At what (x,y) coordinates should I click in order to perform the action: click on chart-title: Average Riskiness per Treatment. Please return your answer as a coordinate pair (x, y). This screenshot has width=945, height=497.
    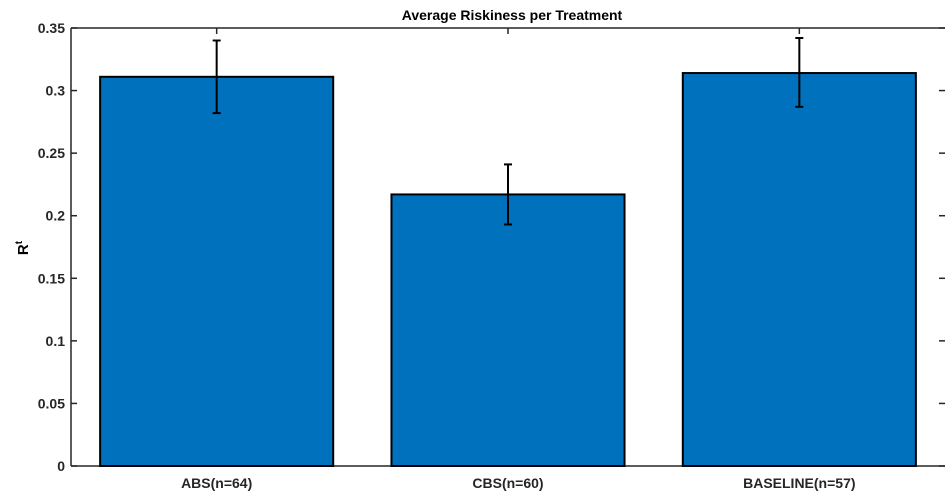
    Looking at the image, I should click on (512, 15).